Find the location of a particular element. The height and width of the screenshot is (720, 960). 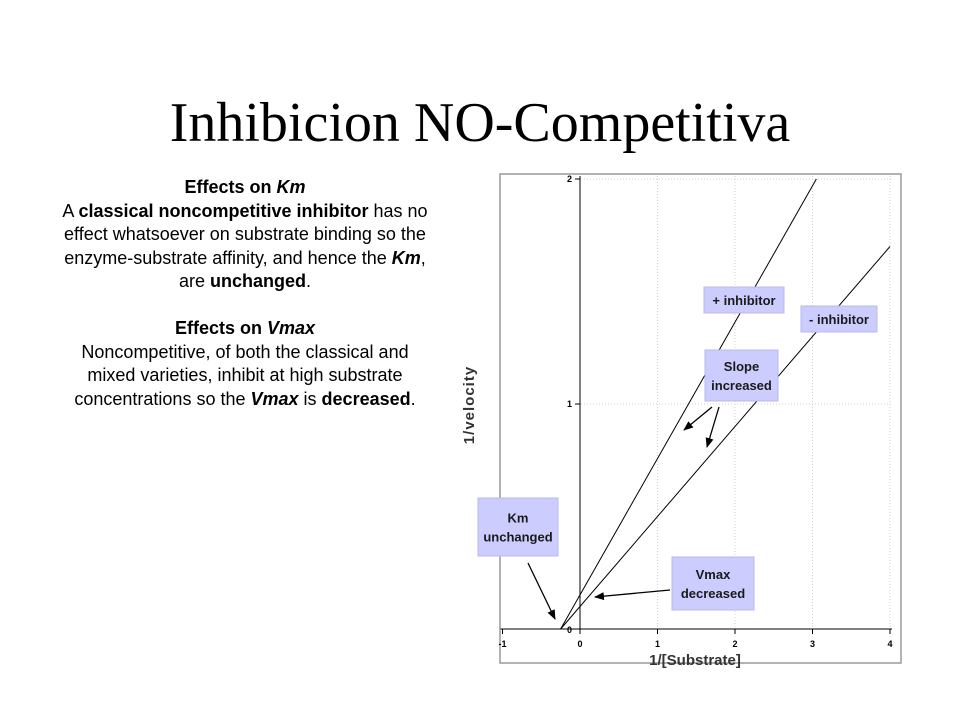

minus-inhibitor-box: - inhibitor is located at coordinates (839, 319).